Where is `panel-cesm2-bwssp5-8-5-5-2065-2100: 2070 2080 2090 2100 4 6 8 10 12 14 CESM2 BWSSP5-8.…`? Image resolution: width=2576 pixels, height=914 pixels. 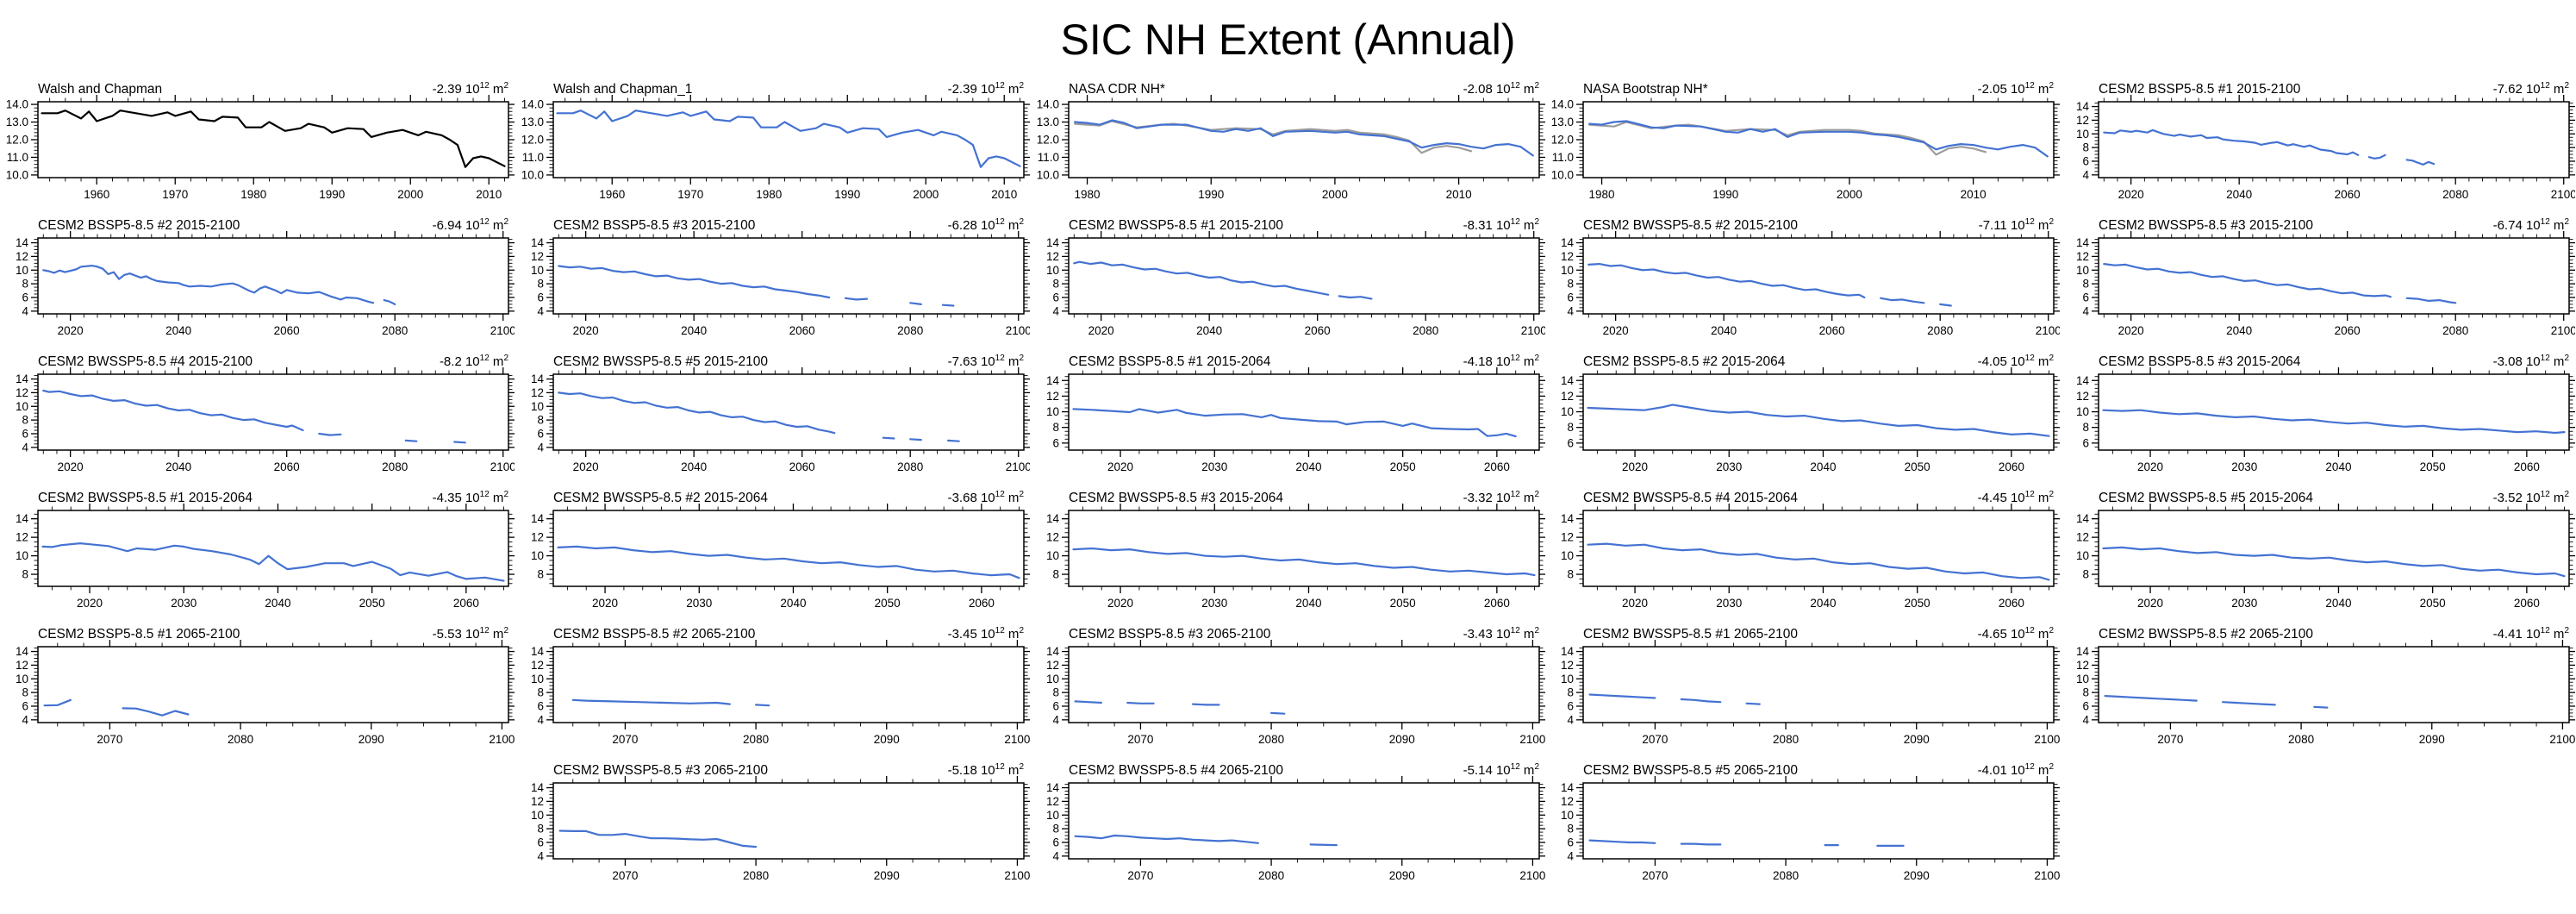
panel-cesm2-bwssp5-8-5-5-2065-2100: 2070 2080 2090 2100 4 6 8 10 12 14 CESM2 BWSSP5-8.… is located at coordinates (1803, 829).